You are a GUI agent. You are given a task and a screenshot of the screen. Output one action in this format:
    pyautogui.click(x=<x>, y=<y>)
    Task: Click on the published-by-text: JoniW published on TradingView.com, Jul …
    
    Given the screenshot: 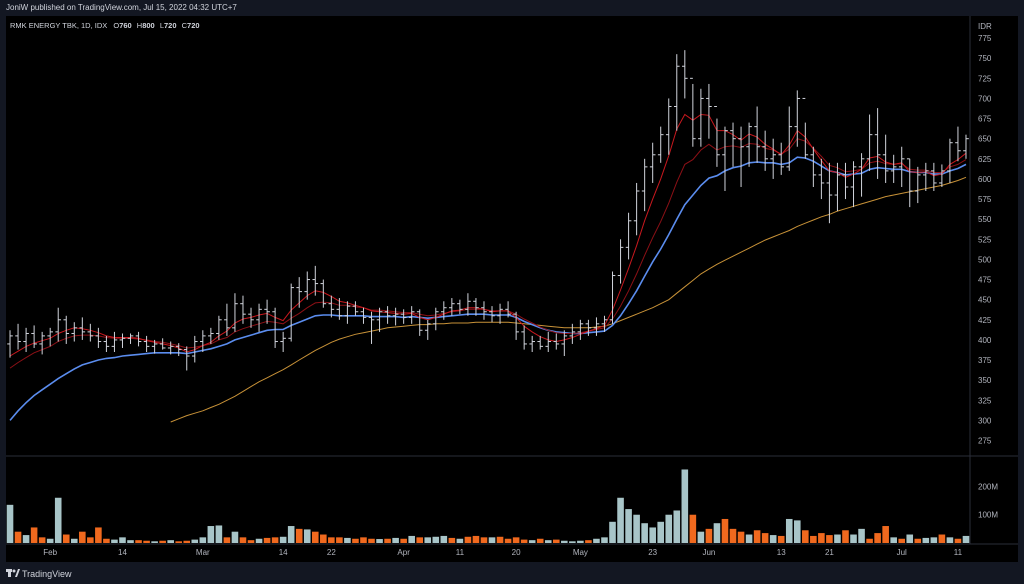 What is the action you would take?
    pyautogui.click(x=121, y=7)
    